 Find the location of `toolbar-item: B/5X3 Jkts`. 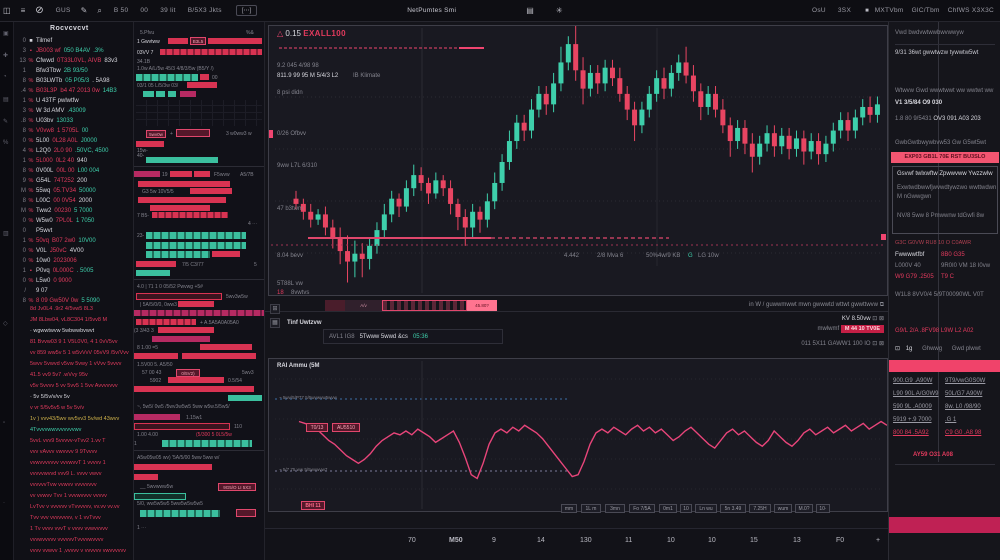

toolbar-item: B/5X3 Jkts is located at coordinates (204, 10).